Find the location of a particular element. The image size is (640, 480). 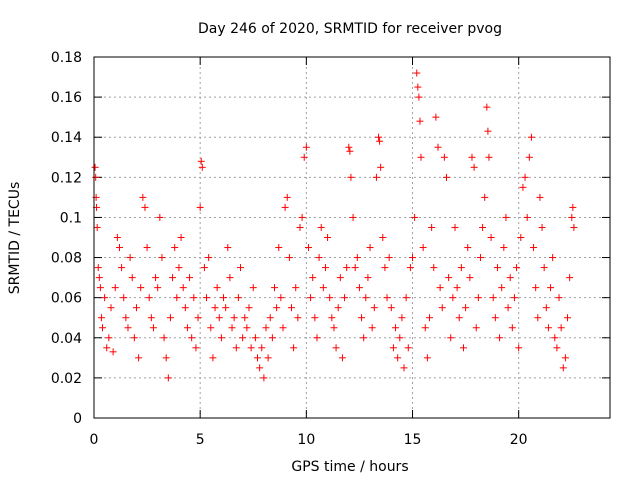

x-tick-label: 5 is located at coordinates (200, 440).